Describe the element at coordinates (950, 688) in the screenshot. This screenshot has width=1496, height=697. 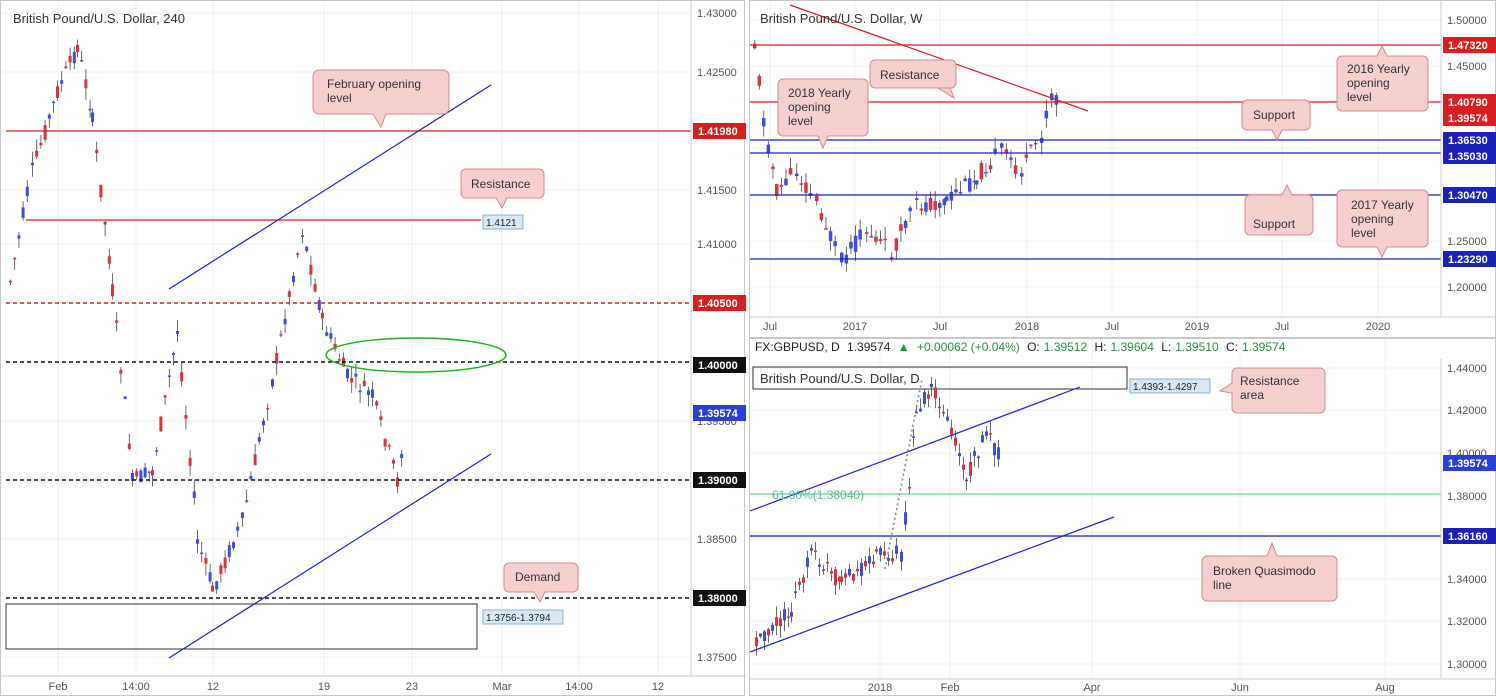
I see `x-tick-label: Feb` at that location.